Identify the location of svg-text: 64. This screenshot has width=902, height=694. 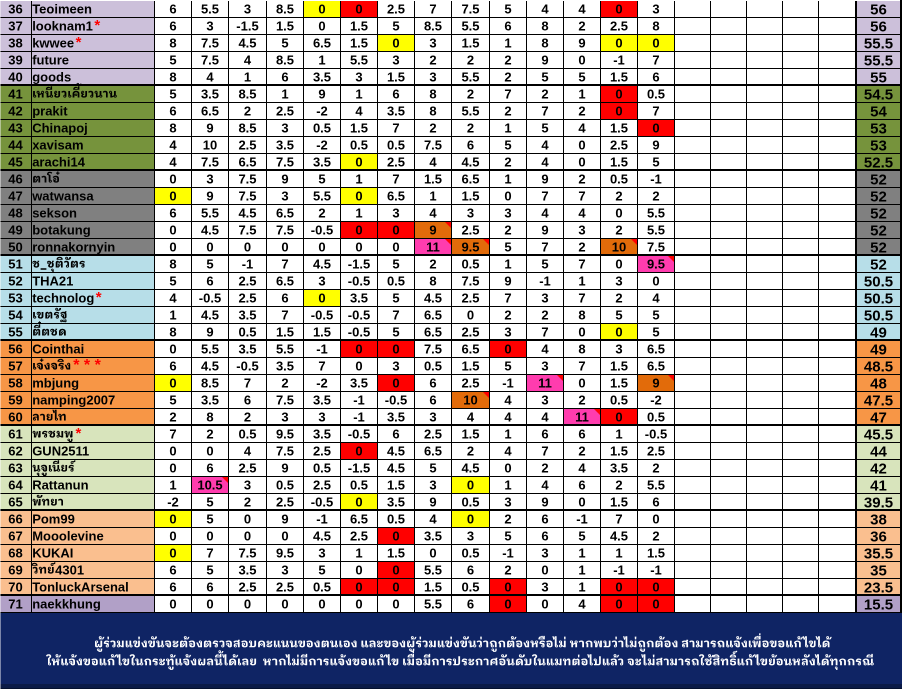
(15, 485).